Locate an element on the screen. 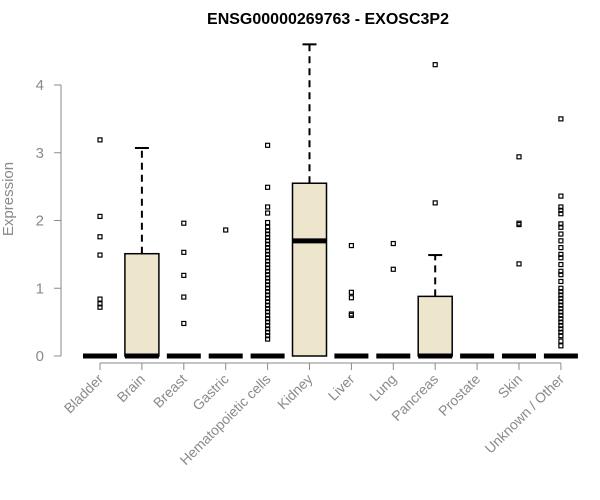 This screenshot has height=500, width=600. x-tick-label: Breast is located at coordinates (170, 391).